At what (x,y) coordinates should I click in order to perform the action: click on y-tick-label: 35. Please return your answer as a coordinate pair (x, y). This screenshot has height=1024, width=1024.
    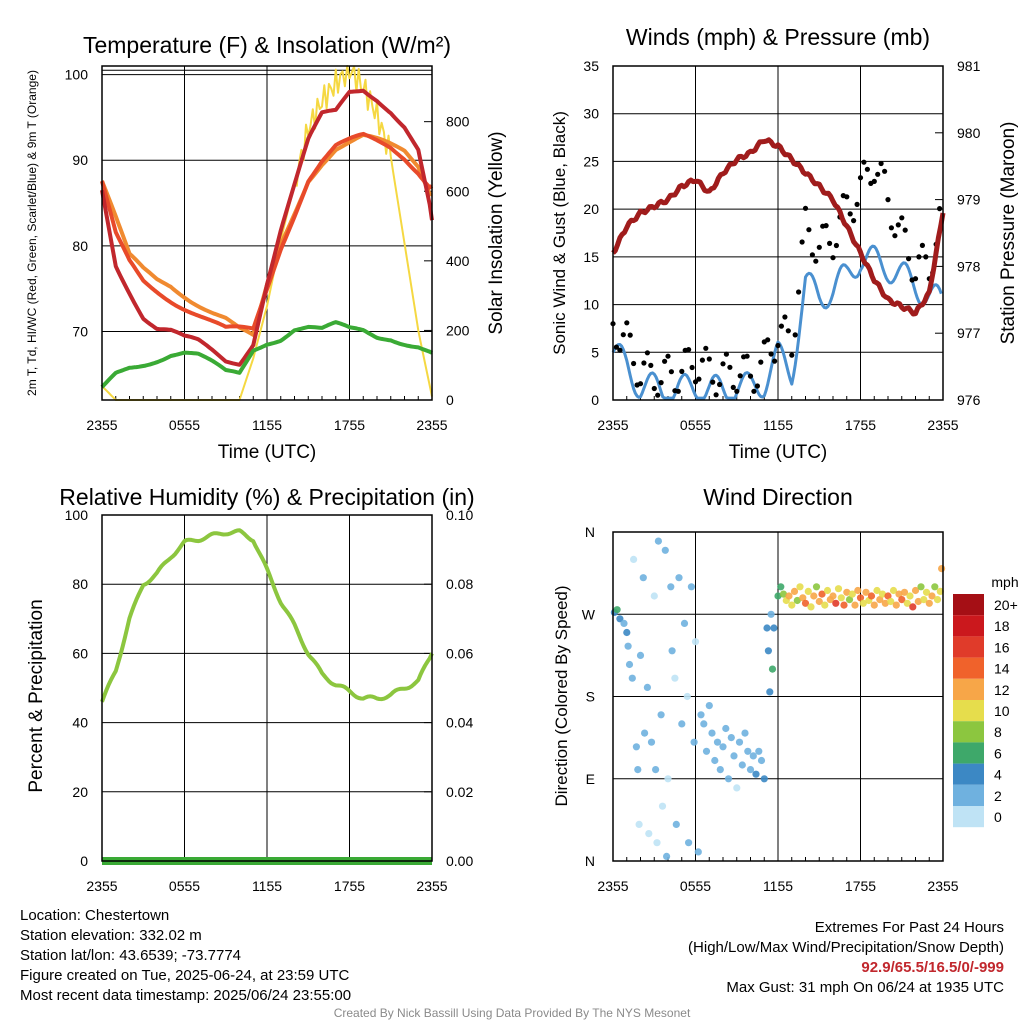
    Looking at the image, I should click on (591, 66).